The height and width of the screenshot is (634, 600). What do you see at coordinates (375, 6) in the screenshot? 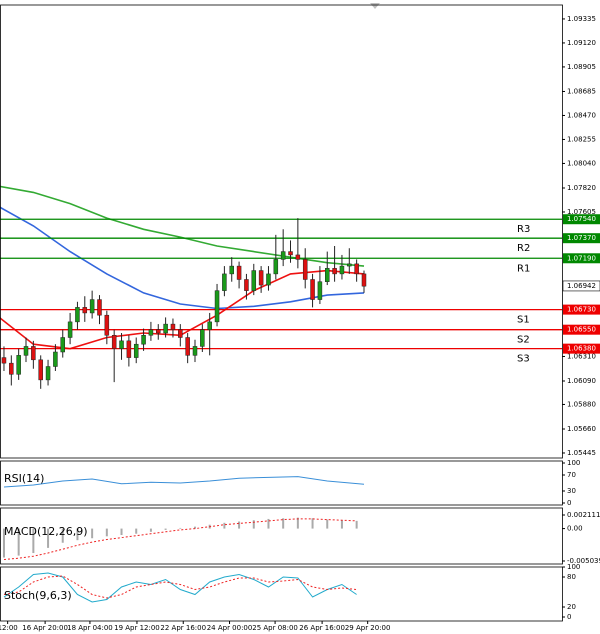
I see `scroll-marker` at bounding box center [375, 6].